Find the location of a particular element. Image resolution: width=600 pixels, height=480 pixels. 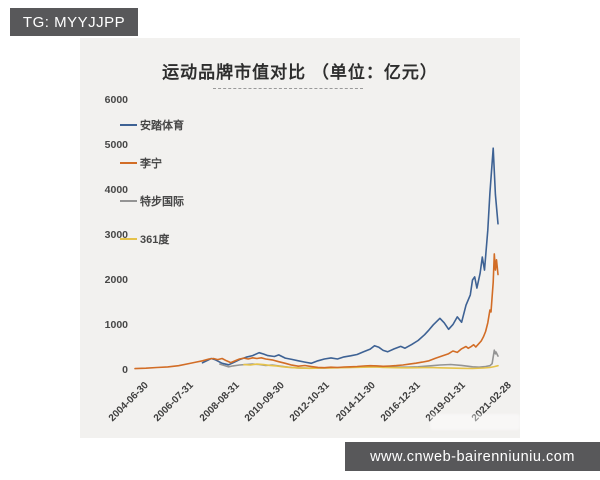

title-divider is located at coordinates (288, 88).